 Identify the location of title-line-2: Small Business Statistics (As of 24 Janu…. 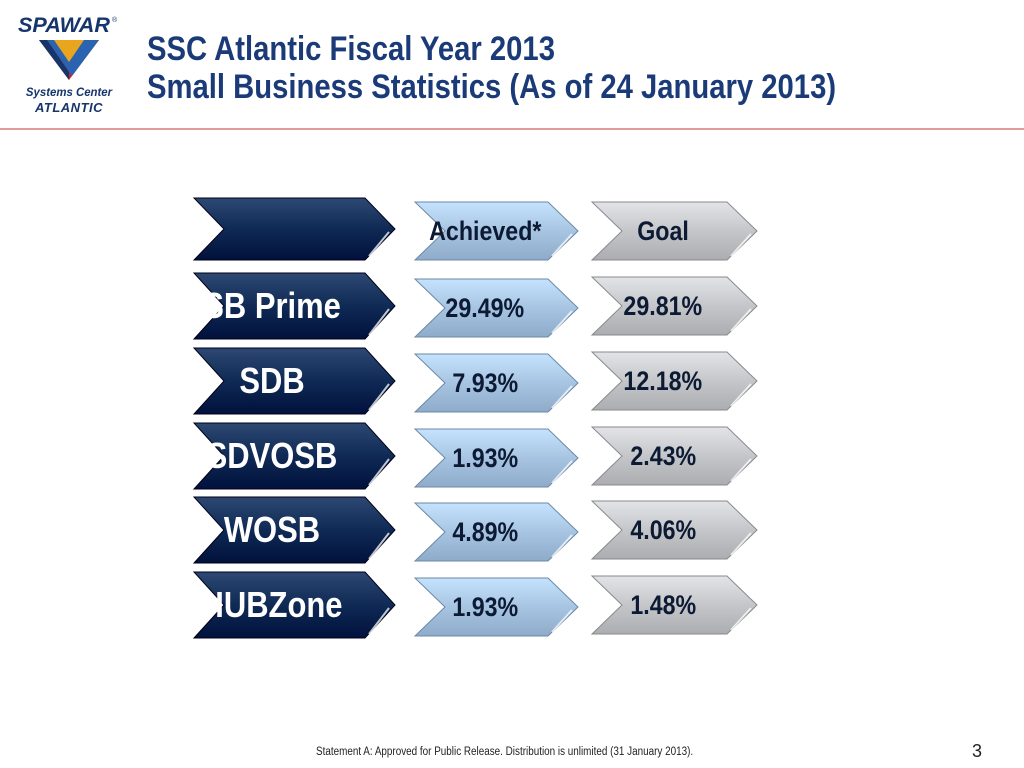
(492, 87).